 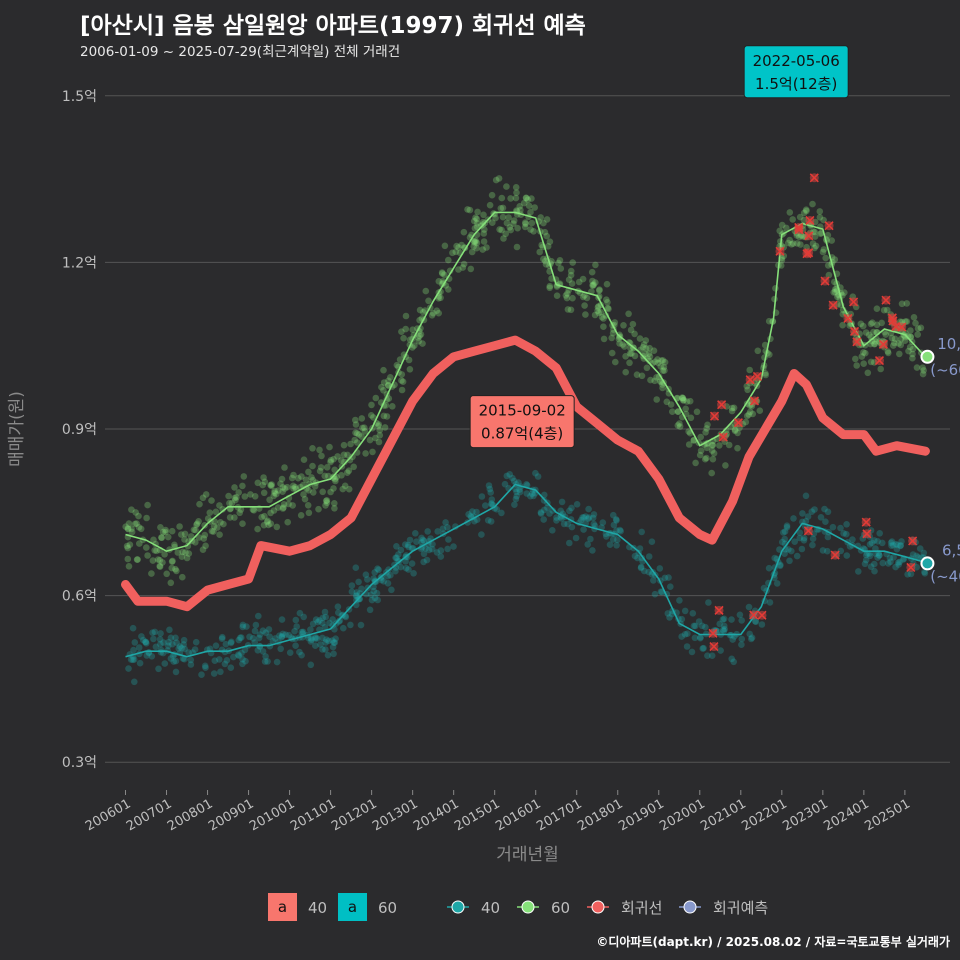 What do you see at coordinates (518, 907) in the screenshot?
I see `legend: a 40 a 60 40 60 회귀선 회귀예측` at bounding box center [518, 907].